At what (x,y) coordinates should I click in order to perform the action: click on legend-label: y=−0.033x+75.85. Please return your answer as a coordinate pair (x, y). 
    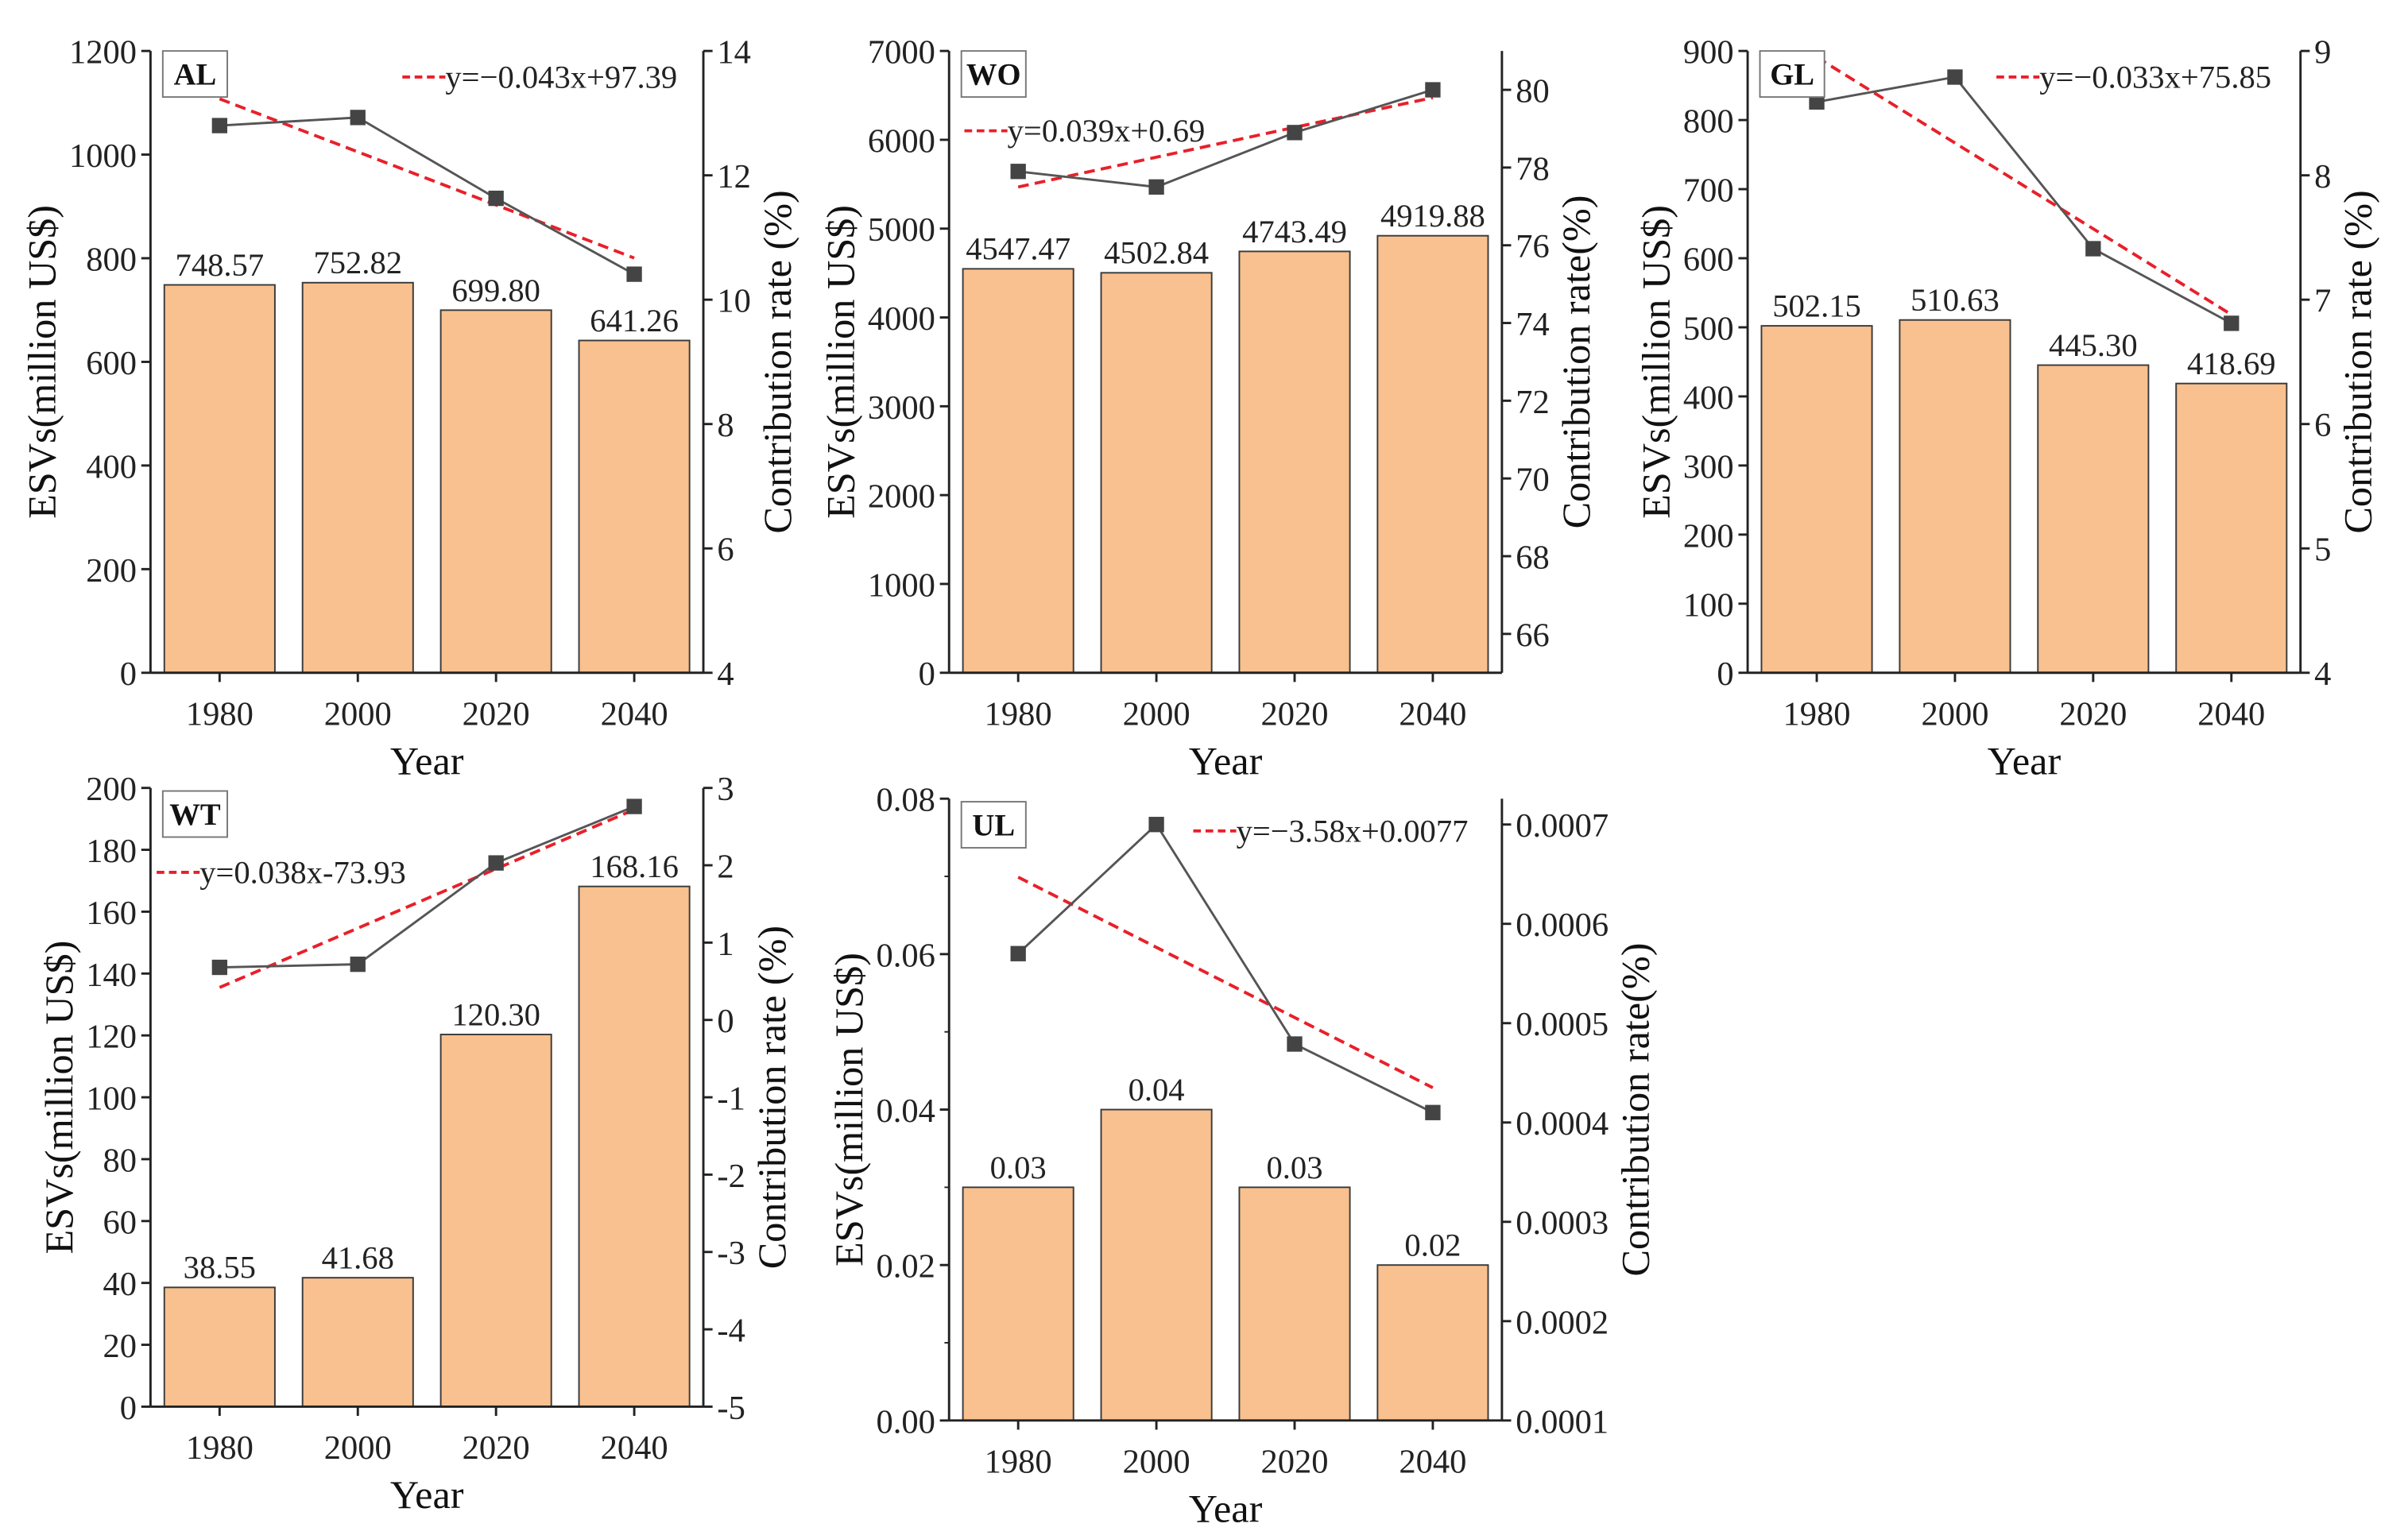
    Looking at the image, I should click on (2155, 78).